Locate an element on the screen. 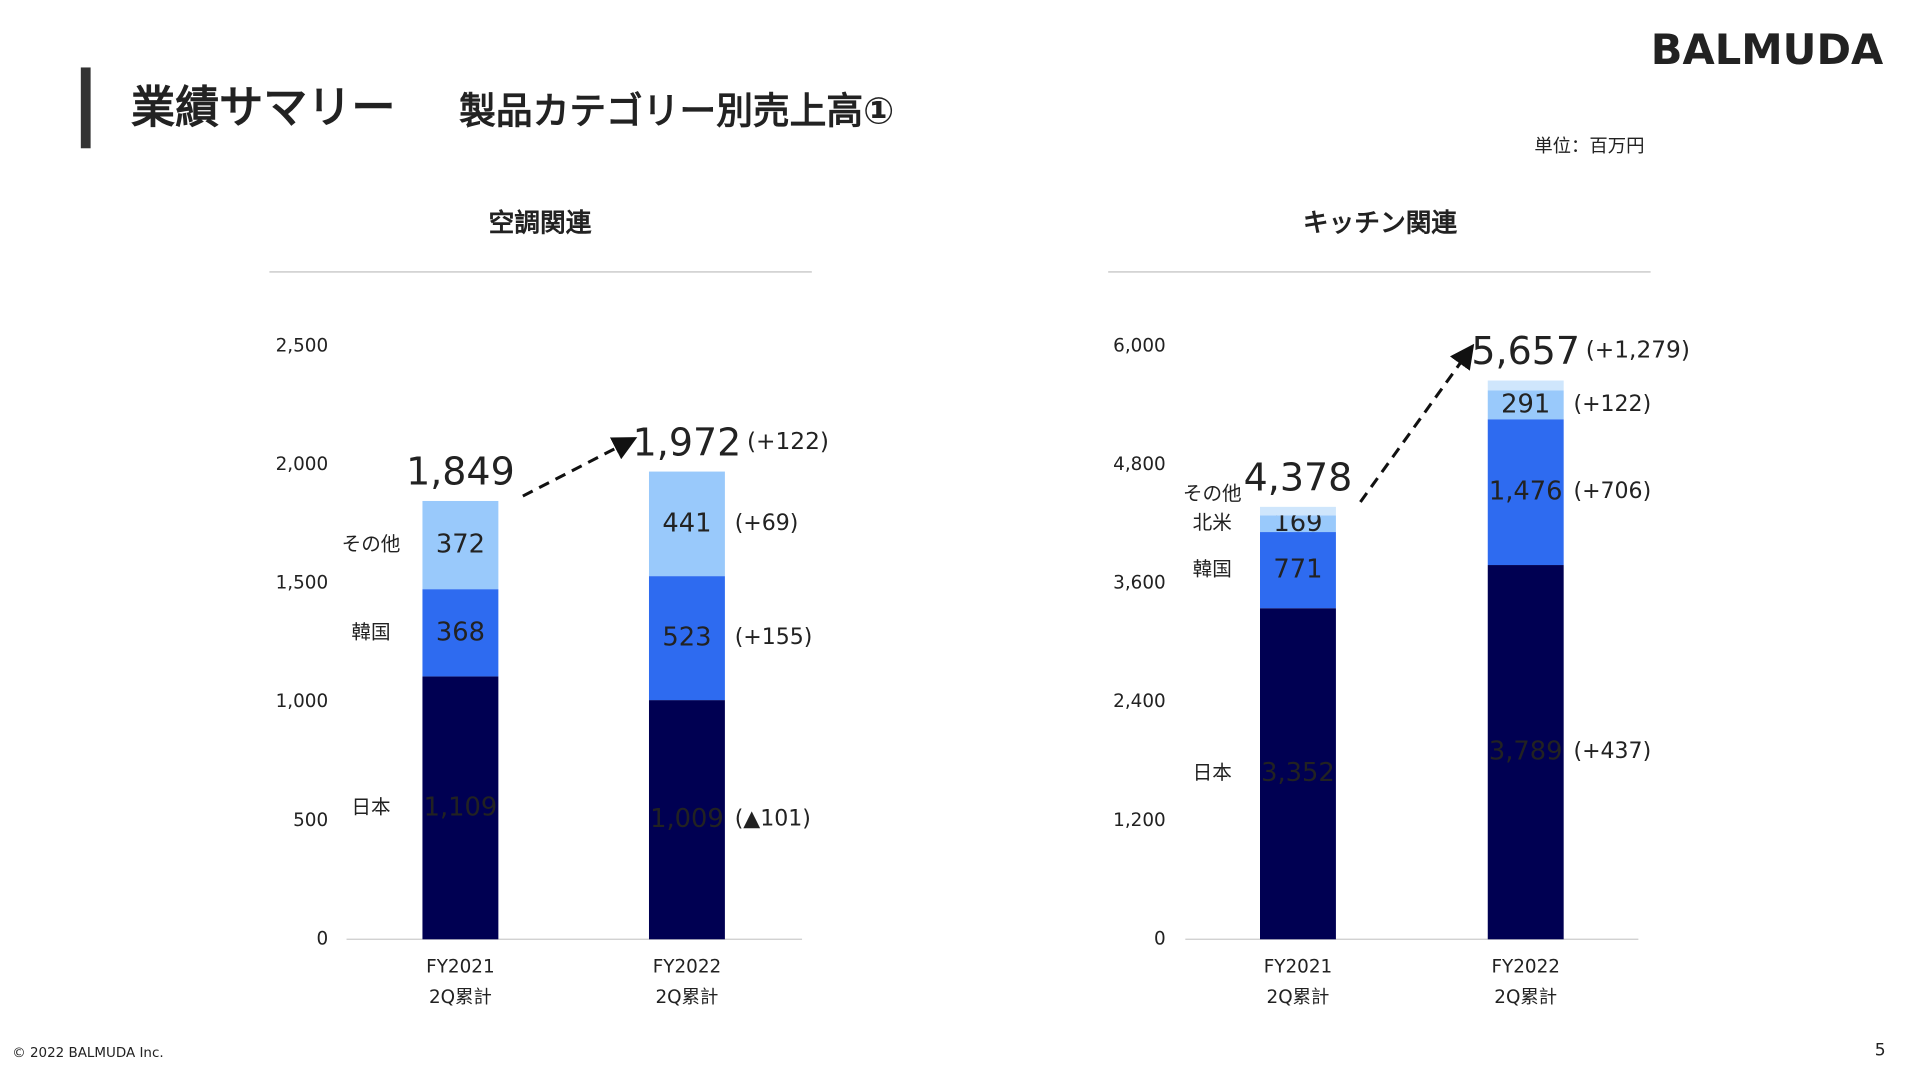 This screenshot has width=1920, height=1079. total-label: 5,657 is located at coordinates (1525, 351).